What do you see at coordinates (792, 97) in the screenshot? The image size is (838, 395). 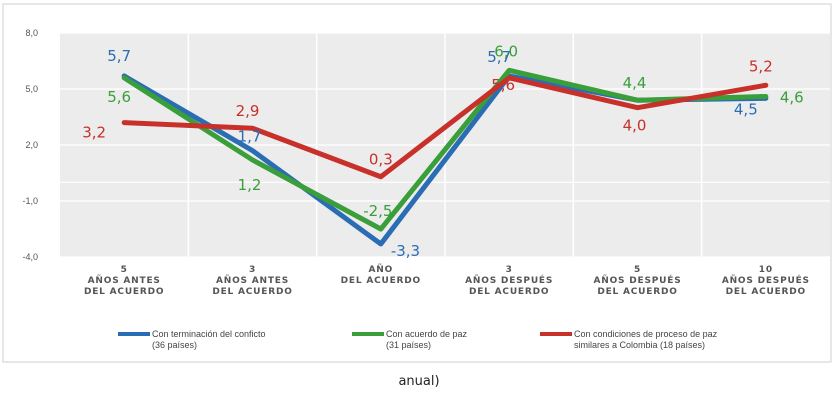 I see `data-label: 4,6` at bounding box center [792, 97].